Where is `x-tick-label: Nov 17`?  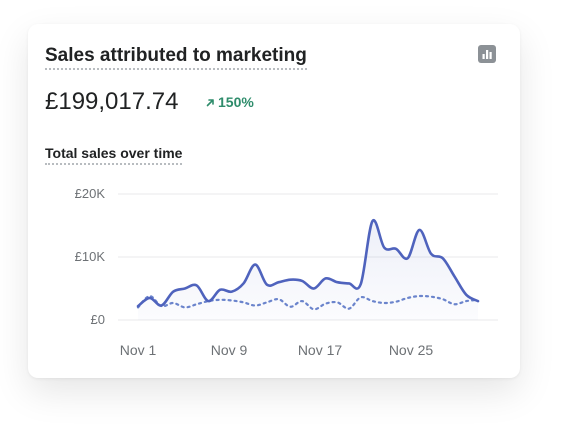
x-tick-label: Nov 17 is located at coordinates (320, 350).